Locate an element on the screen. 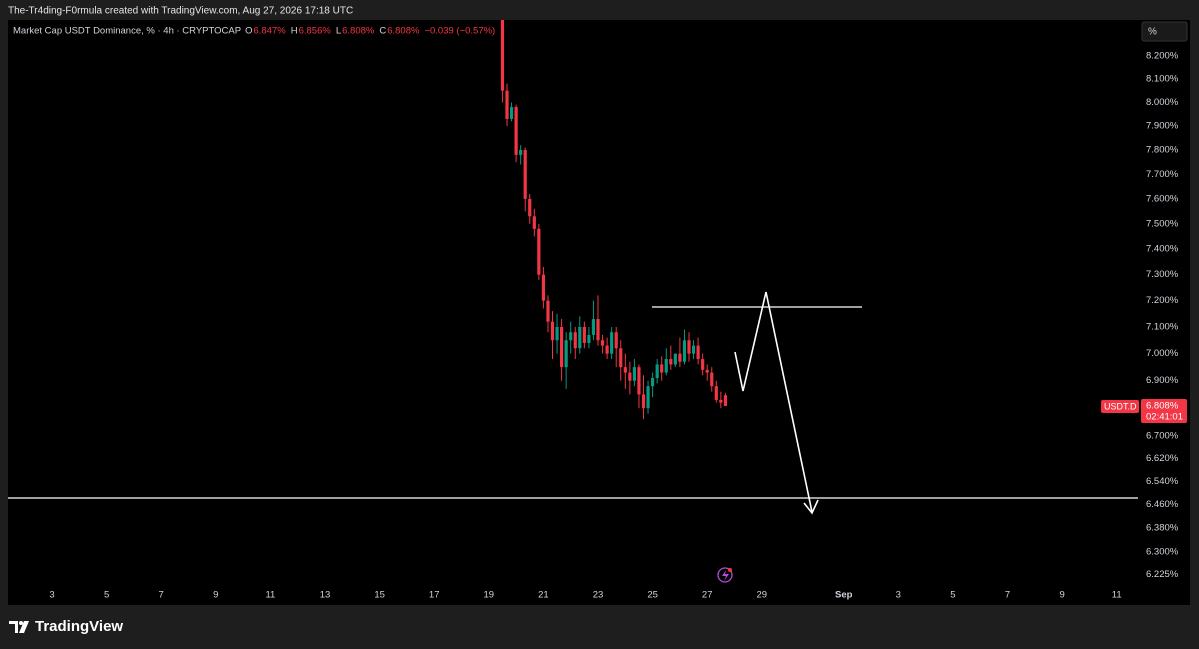 This screenshot has height=649, width=1199. legend-l: L is located at coordinates (338, 31).